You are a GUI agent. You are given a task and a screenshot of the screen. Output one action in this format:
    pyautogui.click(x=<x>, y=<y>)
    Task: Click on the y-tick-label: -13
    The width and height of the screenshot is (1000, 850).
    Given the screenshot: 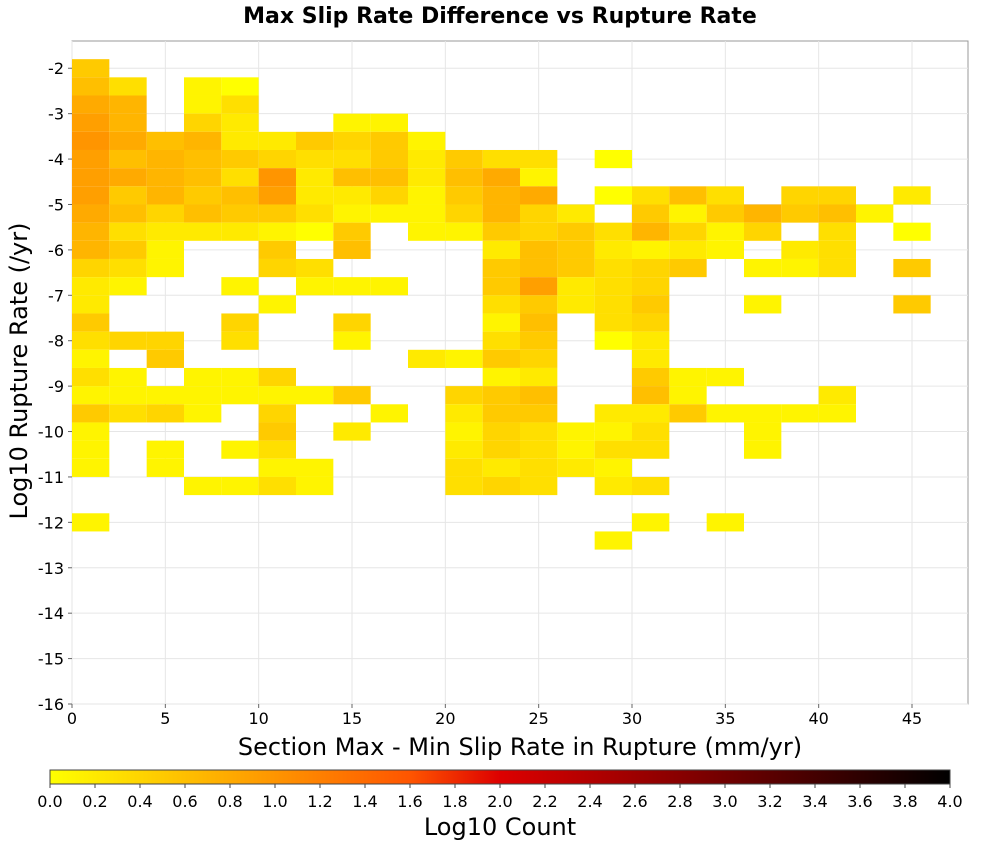 What is the action you would take?
    pyautogui.click(x=51, y=568)
    